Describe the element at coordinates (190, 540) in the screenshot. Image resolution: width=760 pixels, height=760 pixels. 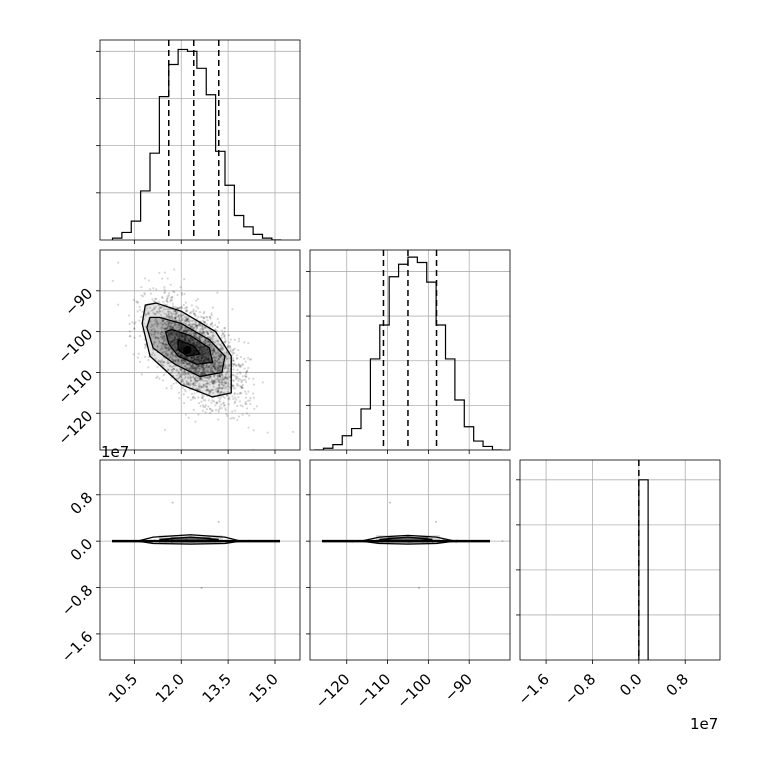
I see `density-core-r2c0` at that location.